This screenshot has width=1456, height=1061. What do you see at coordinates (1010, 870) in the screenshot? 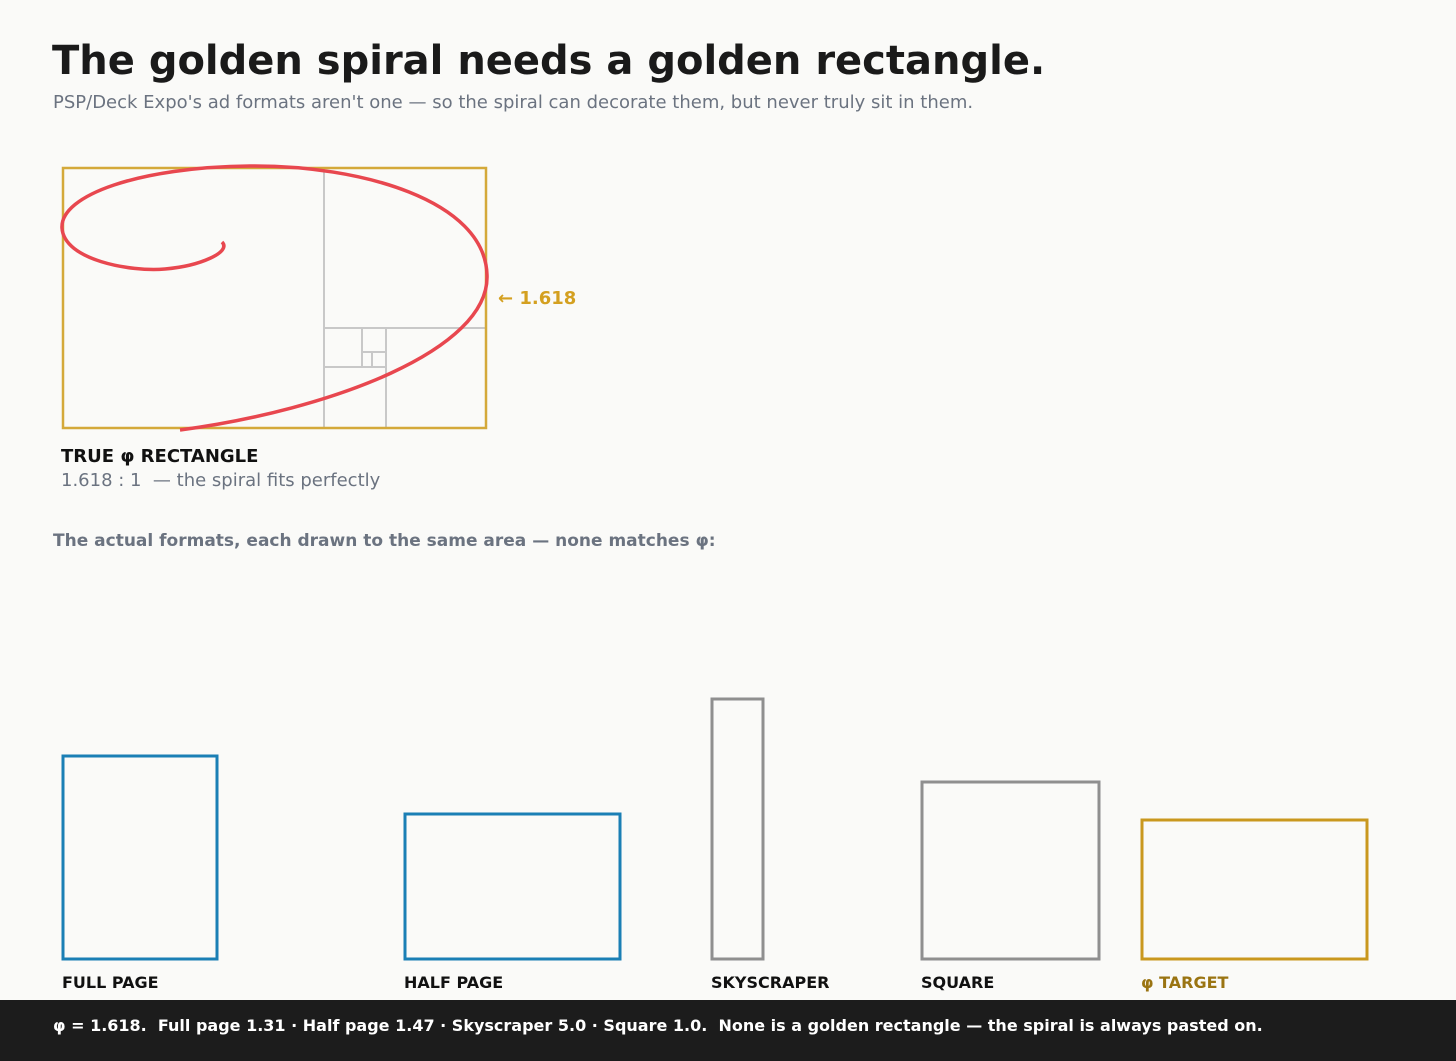
I see `square-rect` at bounding box center [1010, 870].